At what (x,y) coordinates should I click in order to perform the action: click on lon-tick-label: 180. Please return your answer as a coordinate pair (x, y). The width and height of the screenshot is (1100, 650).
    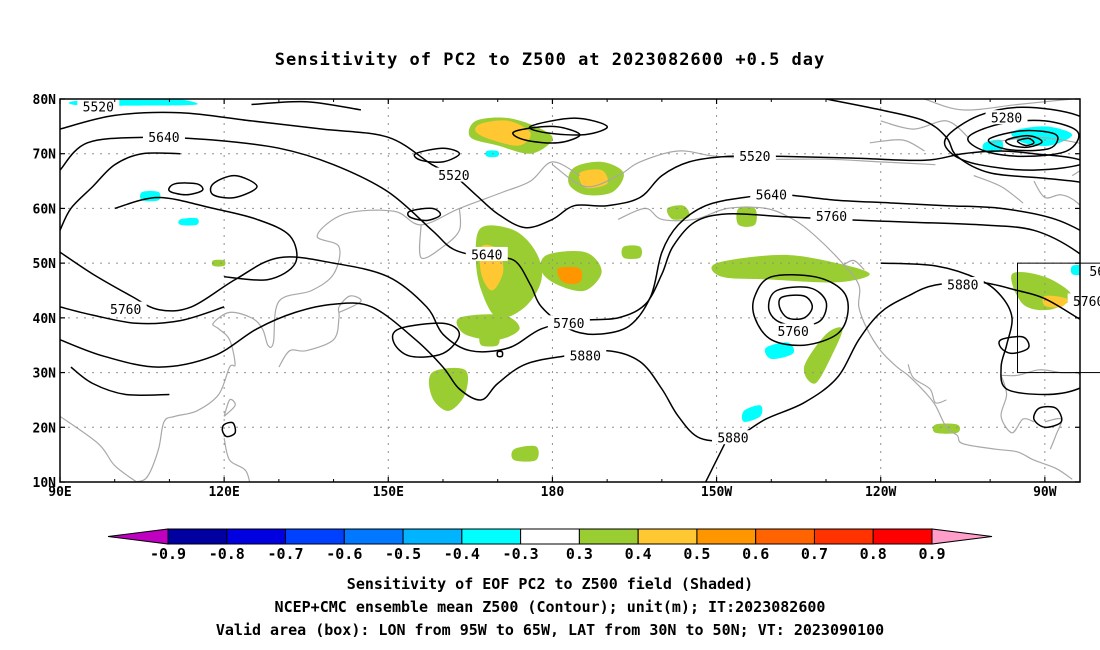
    Looking at the image, I should click on (553, 492).